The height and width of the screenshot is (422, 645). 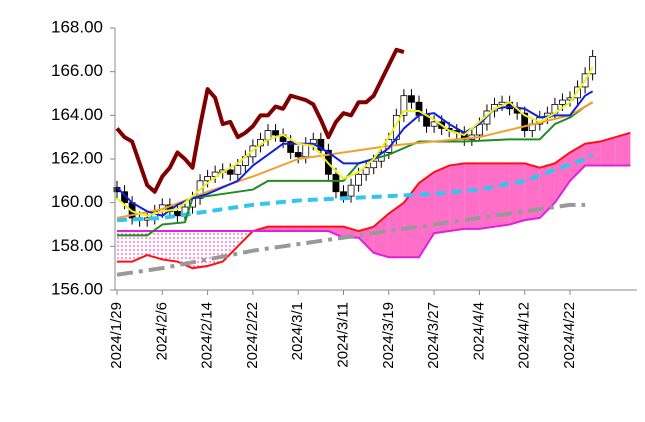 I want to click on y-tick-label: 168.00, so click(x=77, y=26).